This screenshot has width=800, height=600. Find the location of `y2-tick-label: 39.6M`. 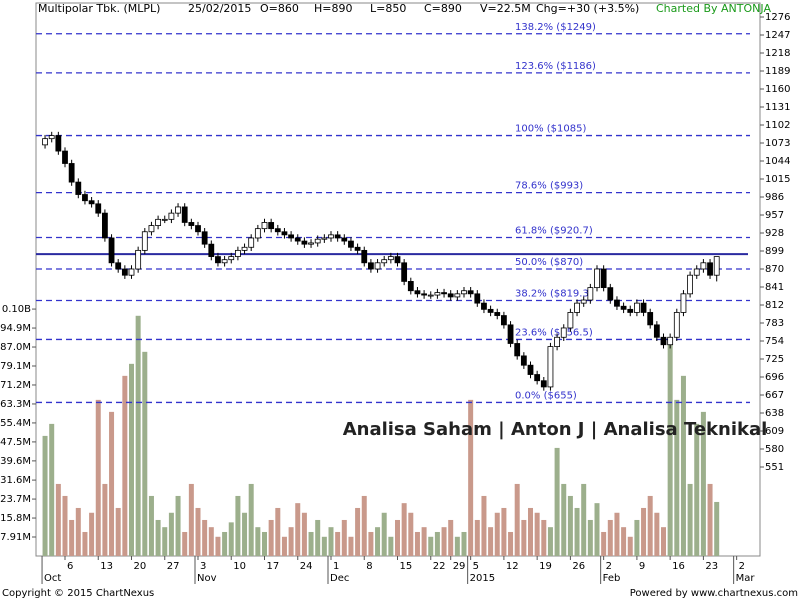

y2-tick-label: 39.6M is located at coordinates (15, 461).